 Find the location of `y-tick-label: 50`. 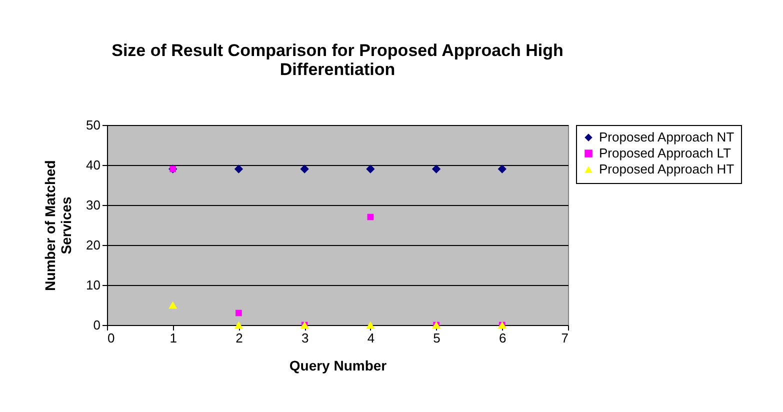

y-tick-label: 50 is located at coordinates (93, 125).